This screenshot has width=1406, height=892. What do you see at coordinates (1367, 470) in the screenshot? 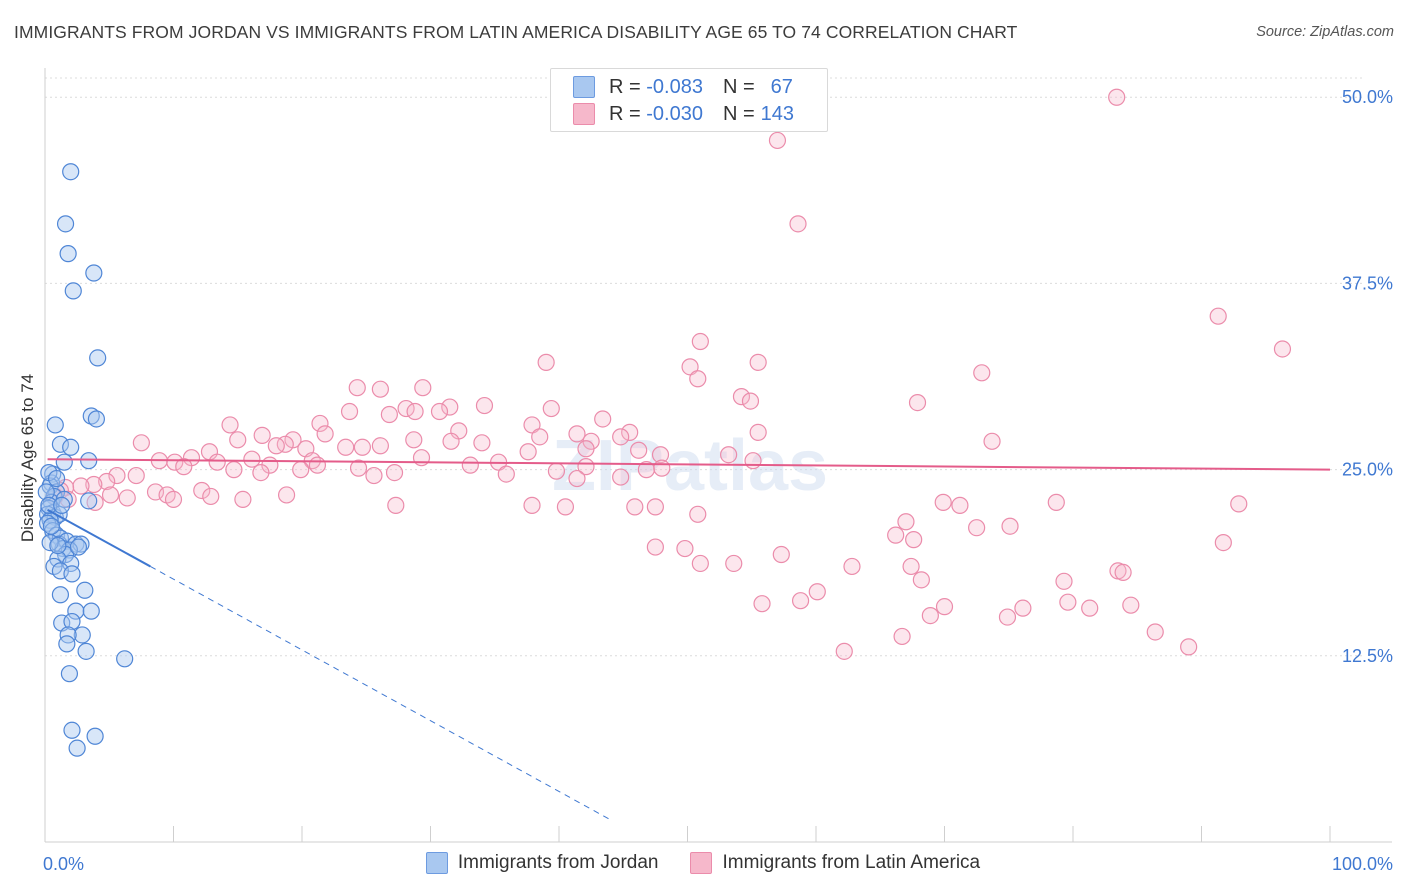
I see `y-tick-label: 25.0%` at bounding box center [1367, 470].